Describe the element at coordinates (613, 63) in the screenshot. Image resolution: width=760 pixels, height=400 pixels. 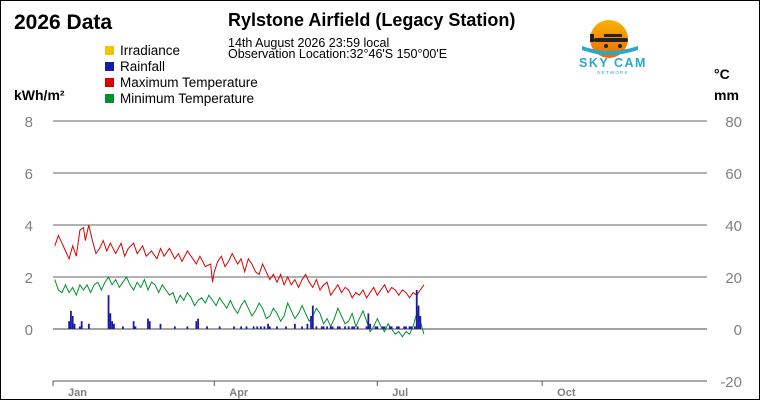
I see `logo-text: SKY CAM` at that location.